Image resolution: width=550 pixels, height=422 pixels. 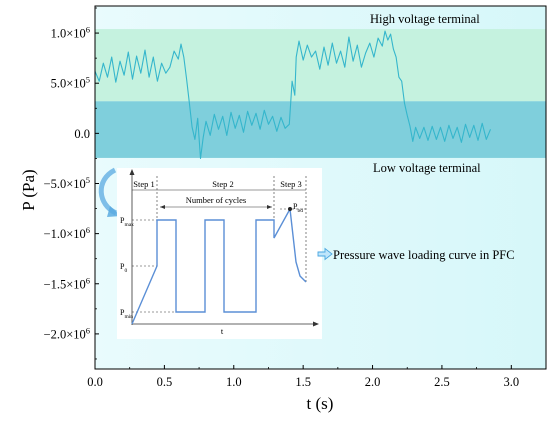 What do you see at coordinates (67, 183) in the screenshot?
I see `y-tick-label: −5.0×10⁵` at bounding box center [67, 183].